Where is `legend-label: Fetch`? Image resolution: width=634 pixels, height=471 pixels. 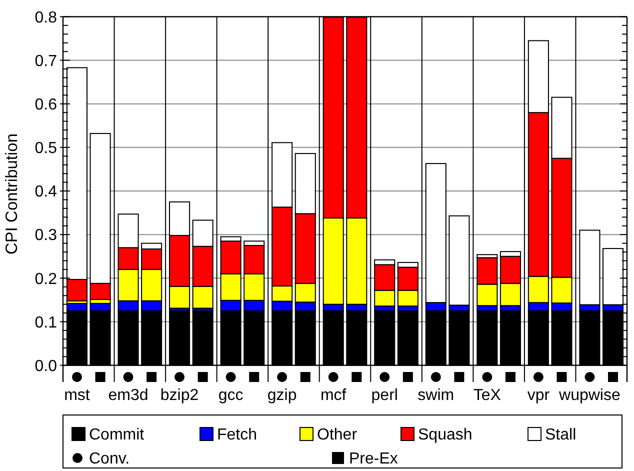 legend-label: Fetch is located at coordinates (237, 435).